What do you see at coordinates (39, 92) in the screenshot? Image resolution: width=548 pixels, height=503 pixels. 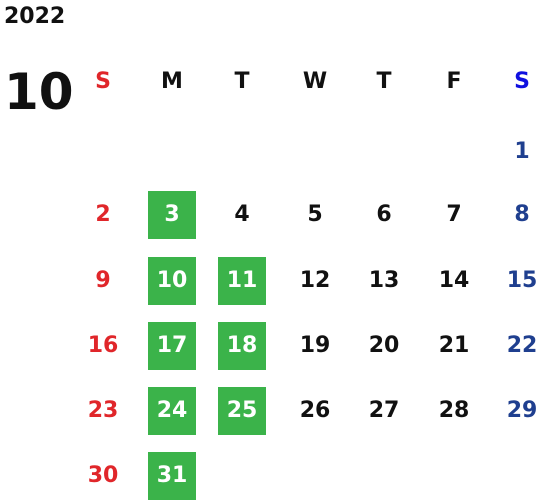 I see `month: 10` at bounding box center [39, 92].